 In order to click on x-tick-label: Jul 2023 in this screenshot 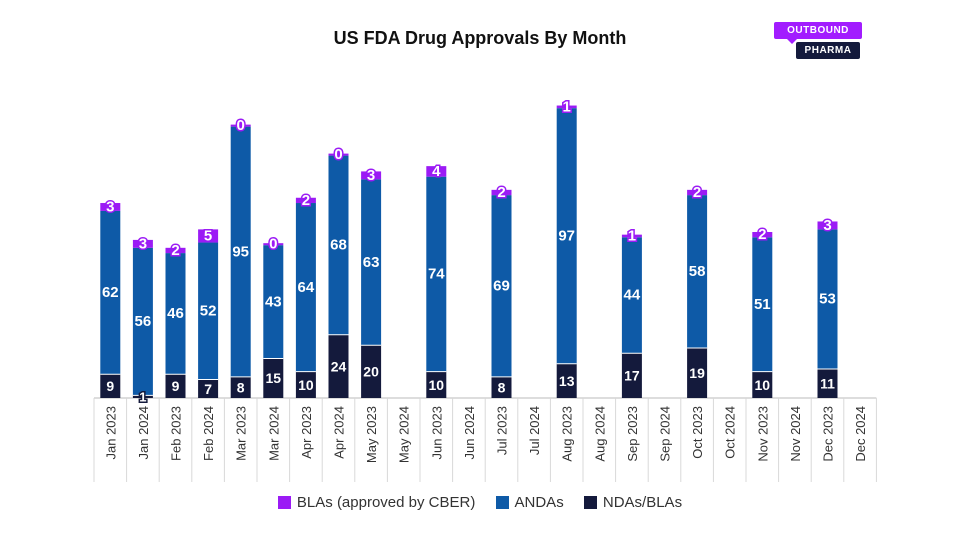, I will do `click(502, 430)`.